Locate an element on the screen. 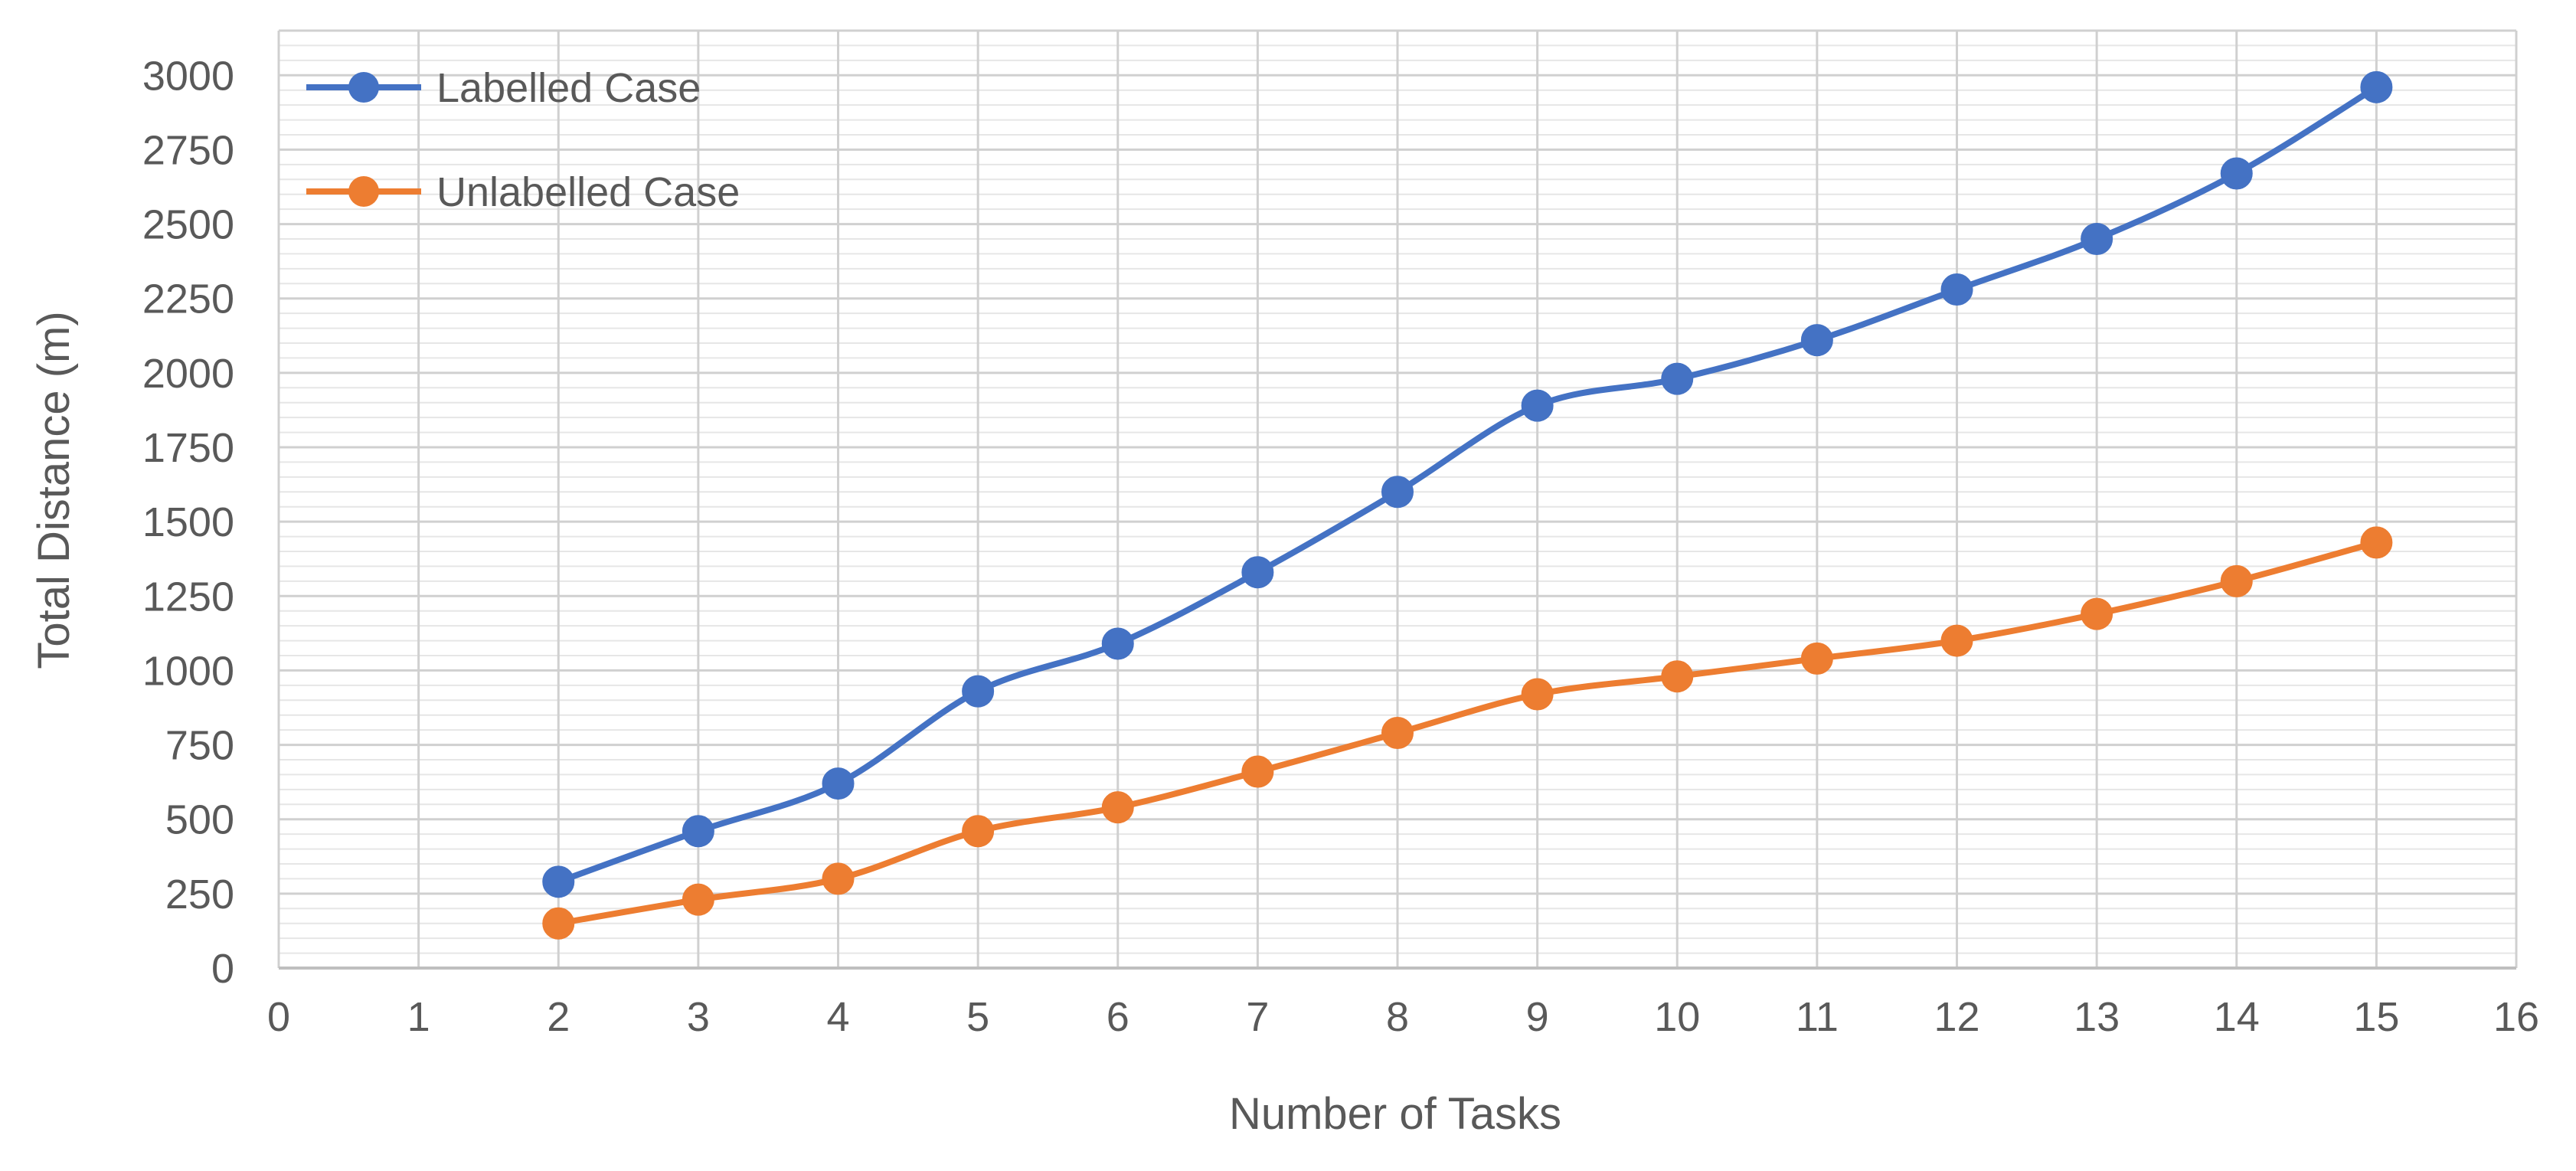  y-tick-label: 2000 is located at coordinates (188, 374).